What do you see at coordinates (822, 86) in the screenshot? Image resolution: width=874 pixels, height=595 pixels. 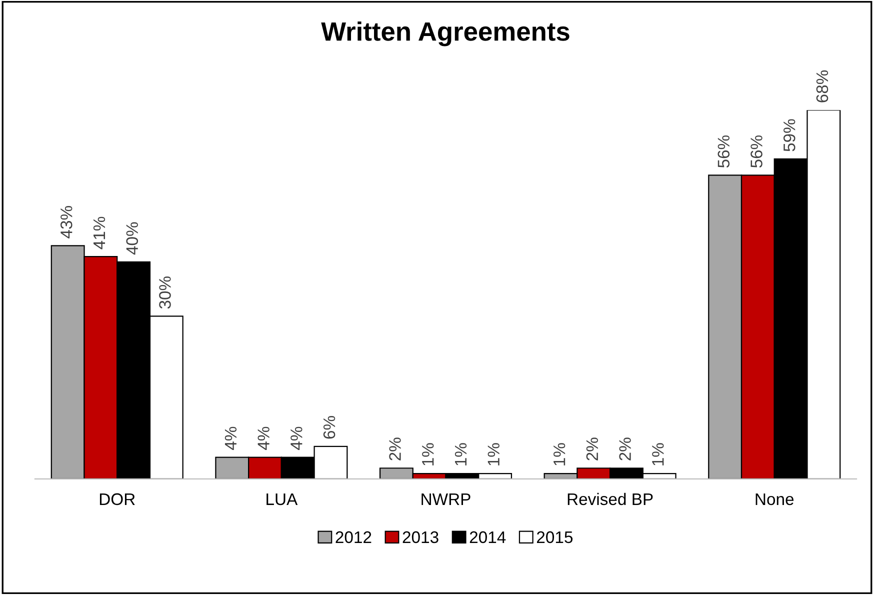 I see `data-label: 68%` at bounding box center [822, 86].